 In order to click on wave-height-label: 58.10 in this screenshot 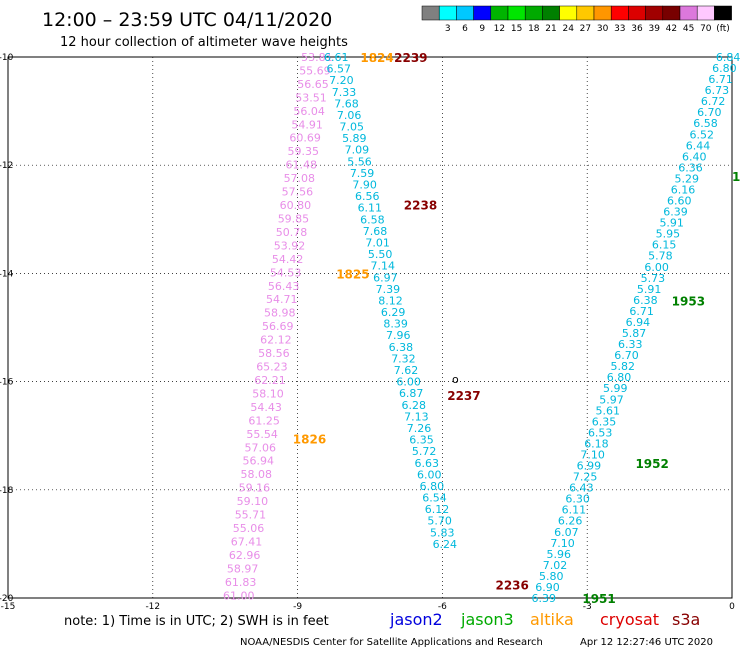, I will do `click(268, 393)`.